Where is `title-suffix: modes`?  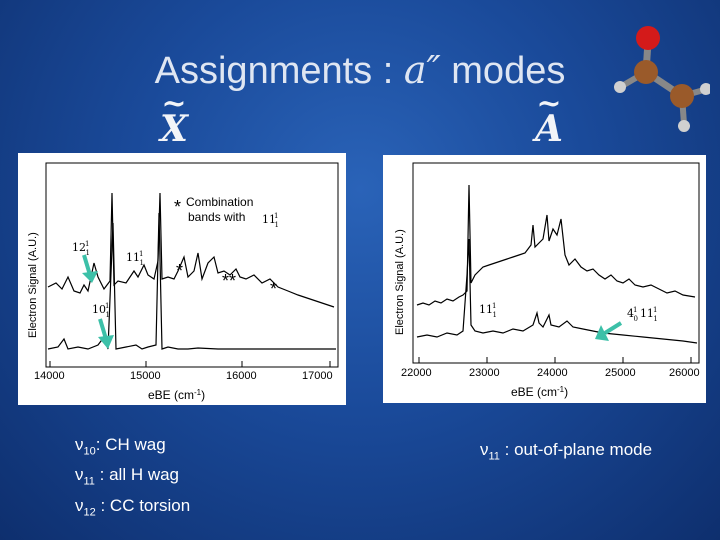
title-suffix: modes is located at coordinates (503, 71).